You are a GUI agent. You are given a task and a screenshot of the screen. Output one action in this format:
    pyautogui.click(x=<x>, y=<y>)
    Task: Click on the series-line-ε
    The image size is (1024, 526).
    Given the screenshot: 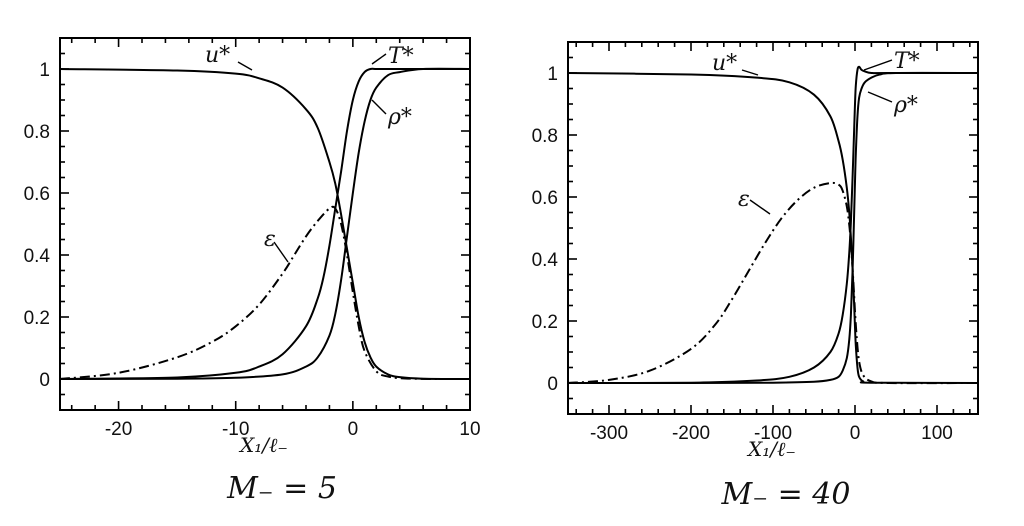 What is the action you would take?
    pyautogui.click(x=265, y=292)
    